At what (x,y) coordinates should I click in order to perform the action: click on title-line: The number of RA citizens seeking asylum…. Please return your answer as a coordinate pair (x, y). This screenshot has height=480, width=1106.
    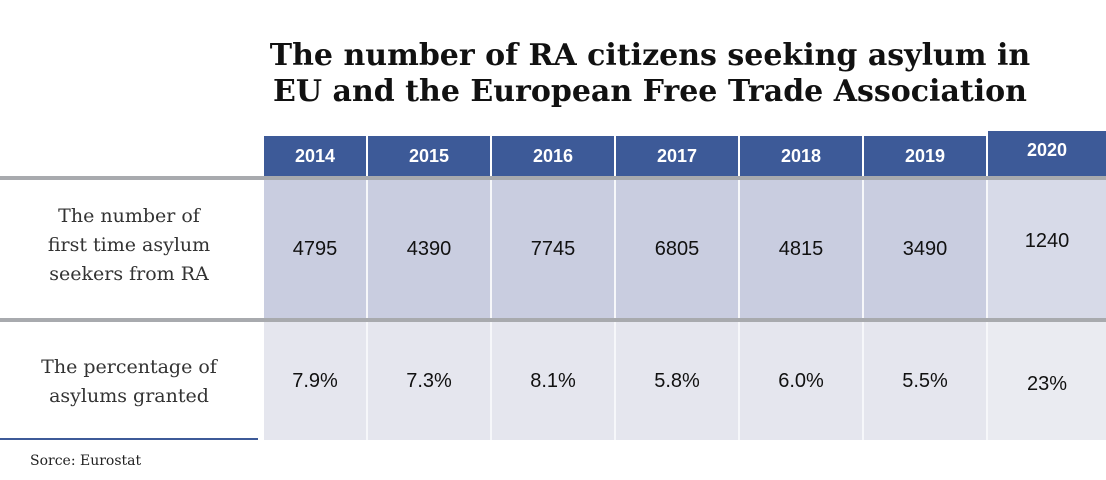
    Looking at the image, I should click on (650, 55).